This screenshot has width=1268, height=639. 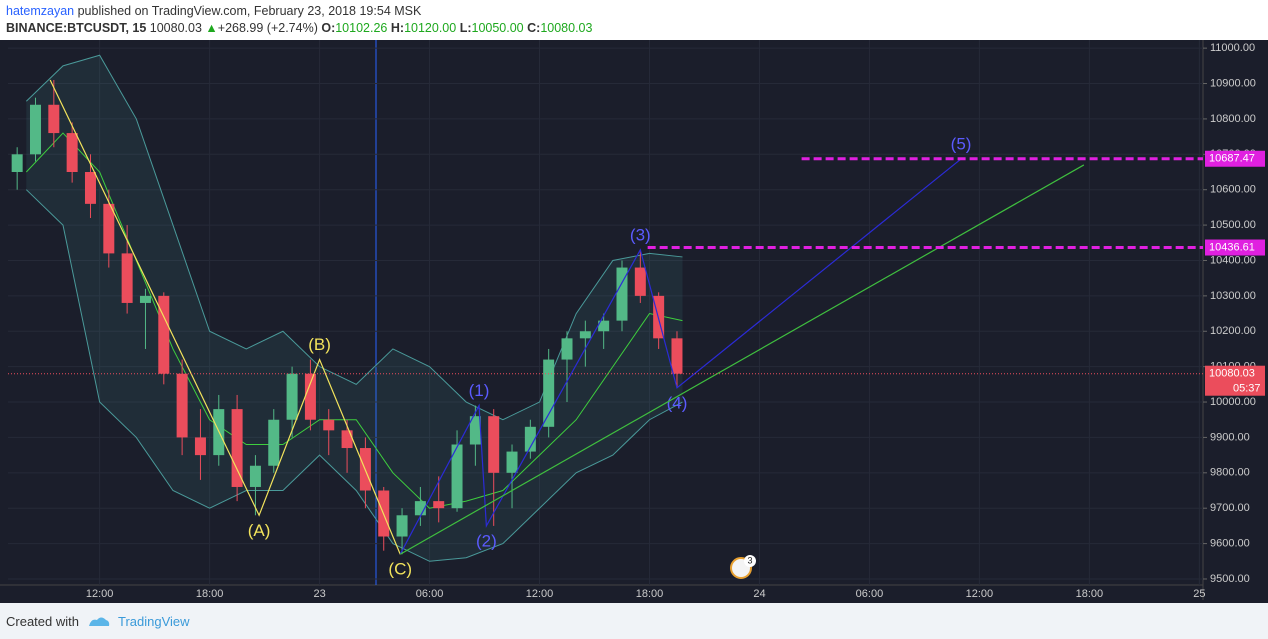 What do you see at coordinates (400, 569) in the screenshot?
I see `wave-label: (C)` at bounding box center [400, 569].